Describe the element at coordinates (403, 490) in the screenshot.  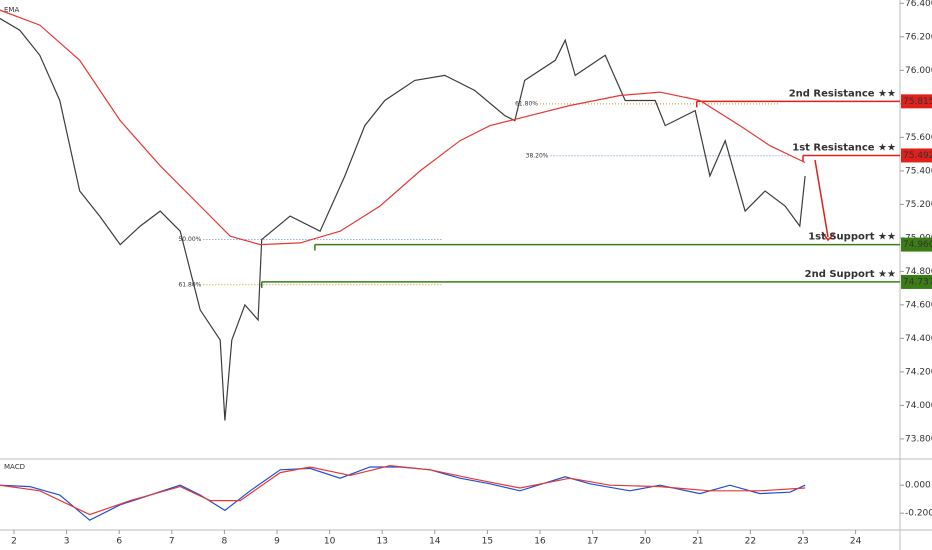
I see `series-line` at that location.